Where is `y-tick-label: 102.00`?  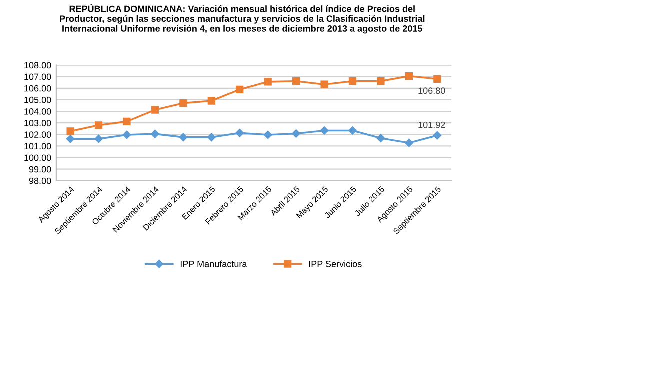
y-tick-label: 102.00 is located at coordinates (38, 135).